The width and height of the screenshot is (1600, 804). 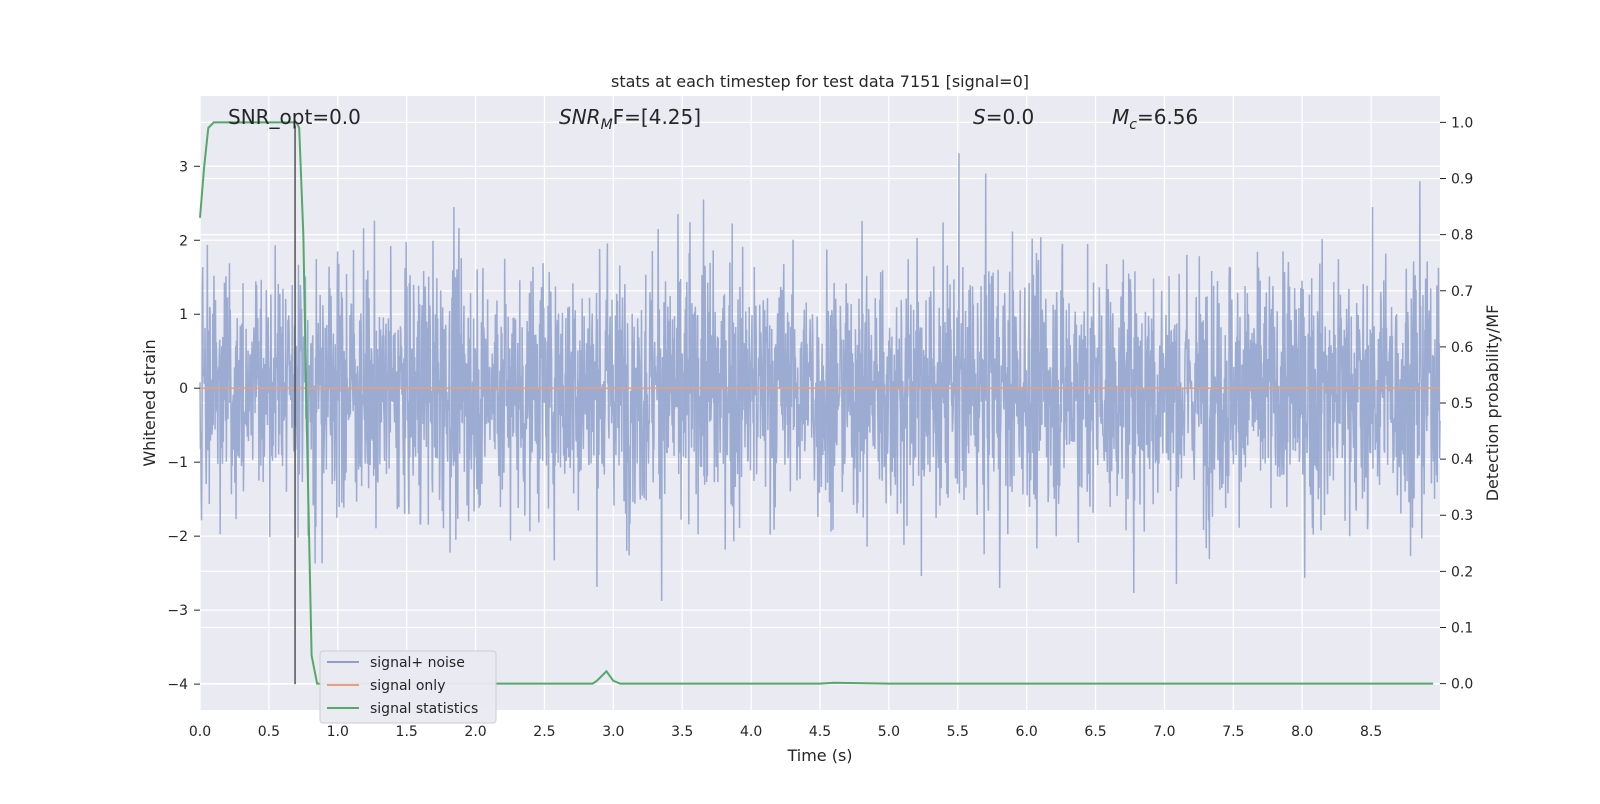 What do you see at coordinates (1462, 460) in the screenshot?
I see `y-right-tick-label: 0.4` at bounding box center [1462, 460].